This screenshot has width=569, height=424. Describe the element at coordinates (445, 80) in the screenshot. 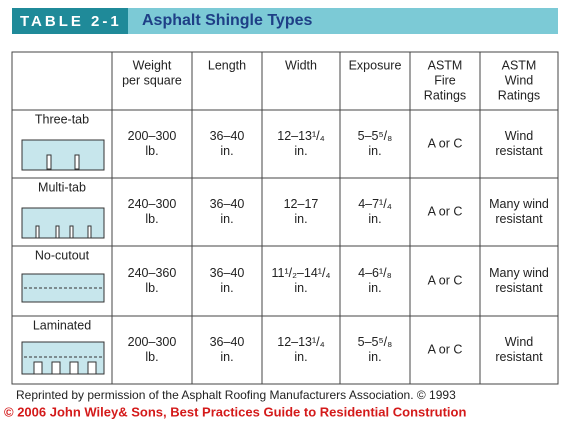

I see `column-header: Fire` at that location.